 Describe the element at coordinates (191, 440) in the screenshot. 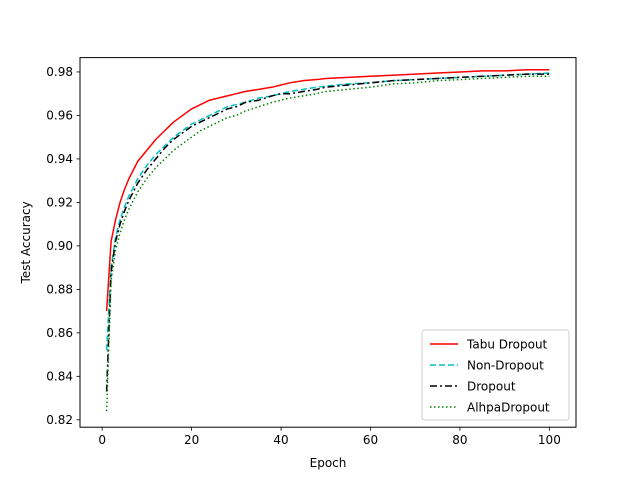

I see `x-tick-label: 20` at that location.